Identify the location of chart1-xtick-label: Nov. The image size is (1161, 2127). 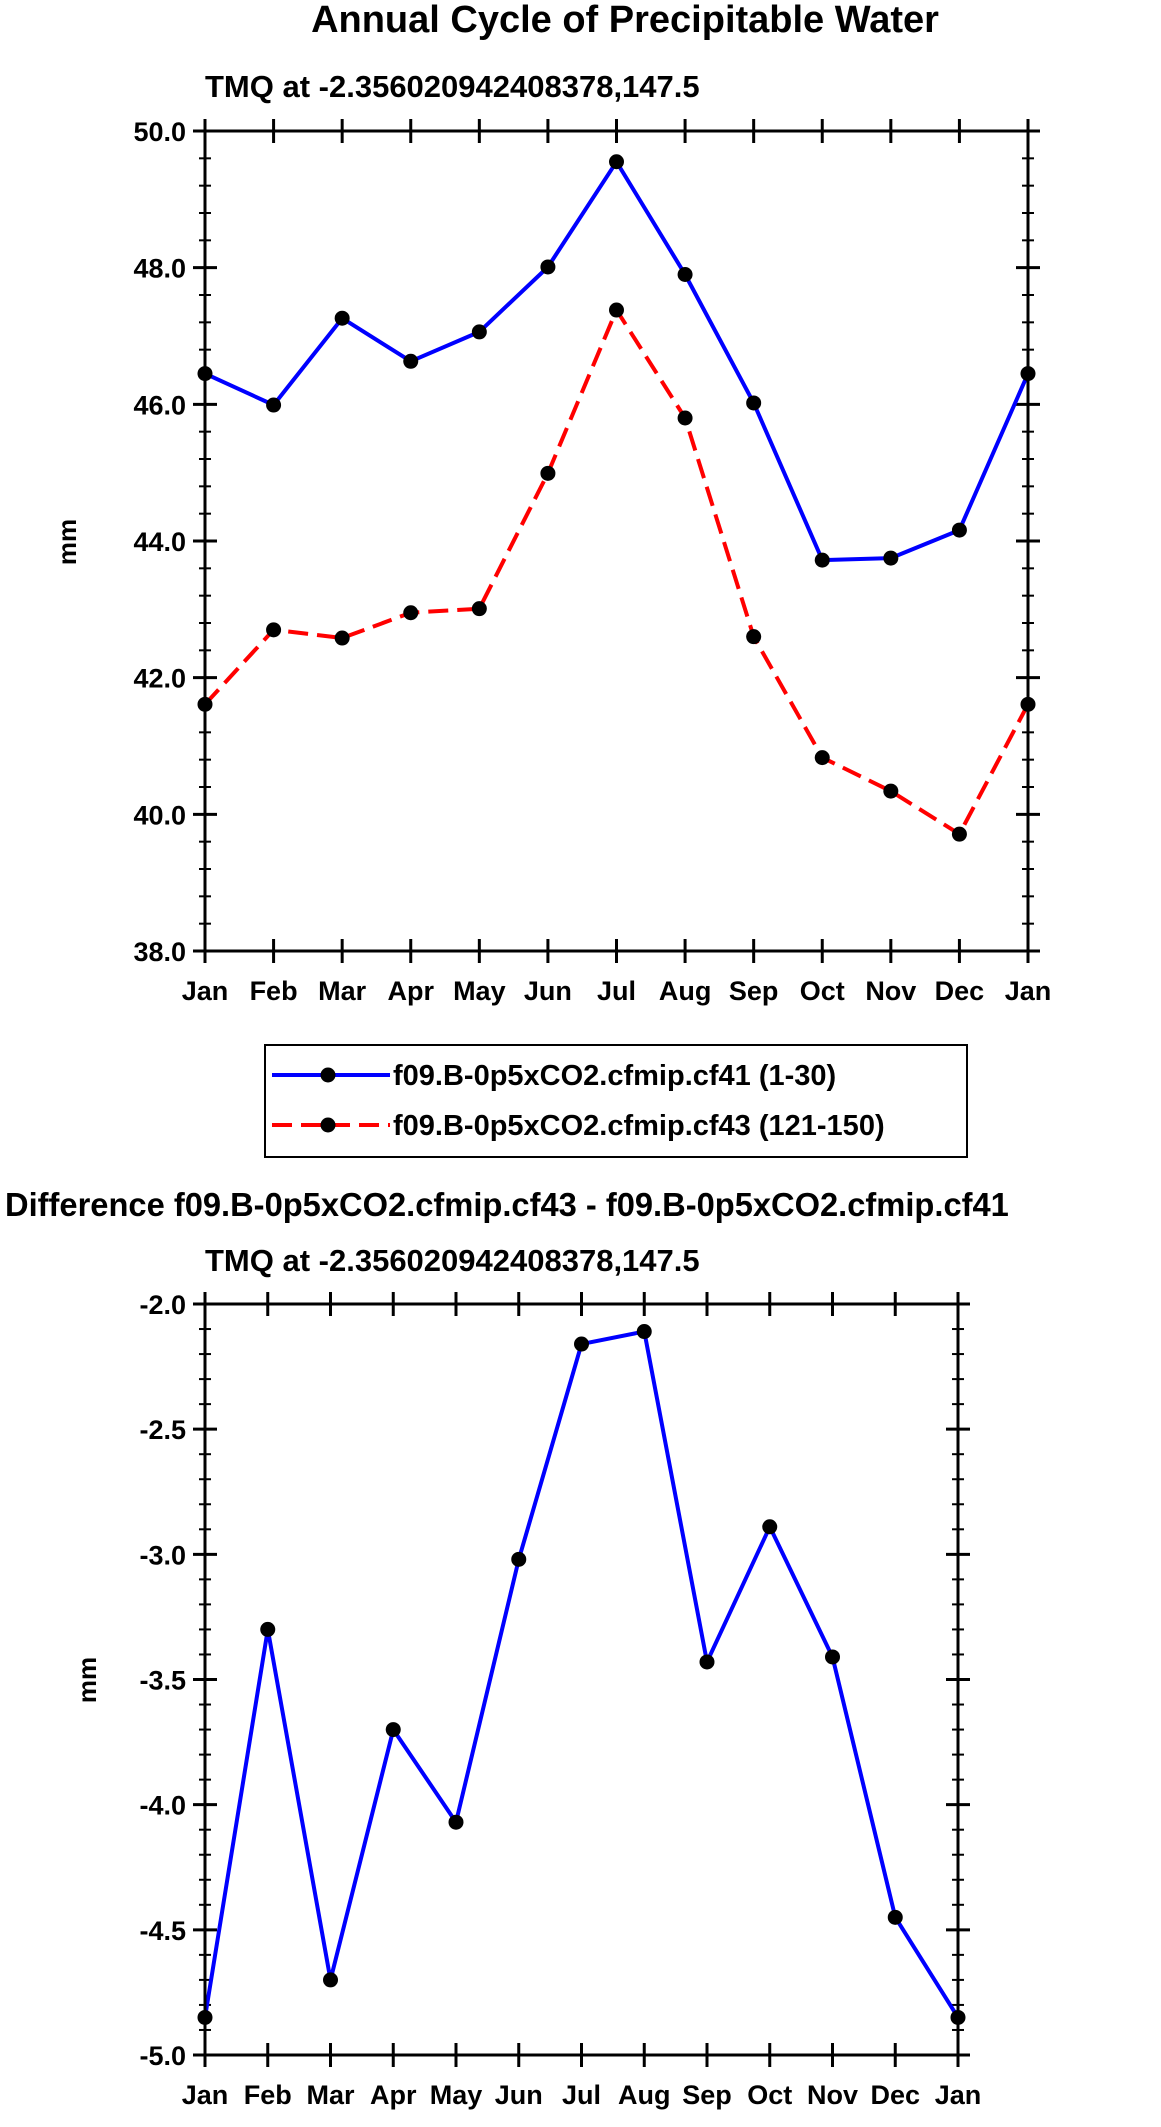
(890, 991).